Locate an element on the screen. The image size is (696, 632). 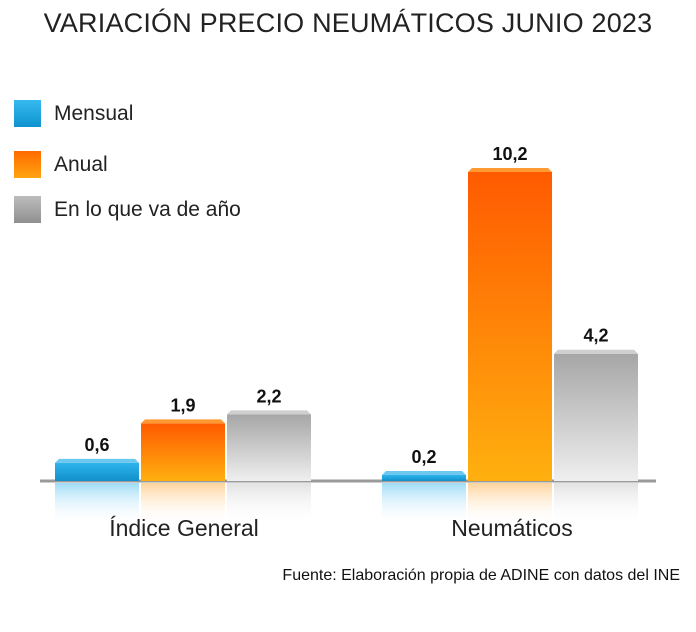
chart-title: VARIACIÓN PRECIO NEUMÁTICOS JUNIO 2023 is located at coordinates (348, 23).